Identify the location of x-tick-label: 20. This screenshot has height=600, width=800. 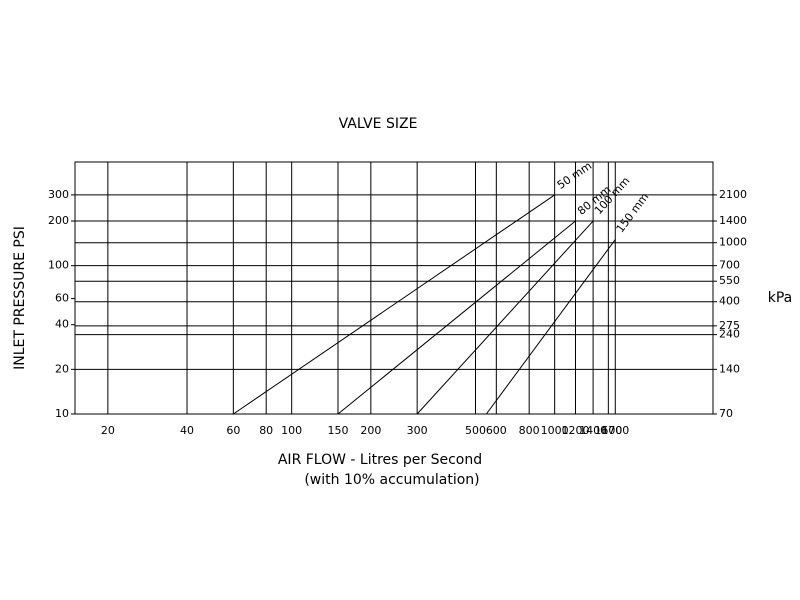
(108, 430).